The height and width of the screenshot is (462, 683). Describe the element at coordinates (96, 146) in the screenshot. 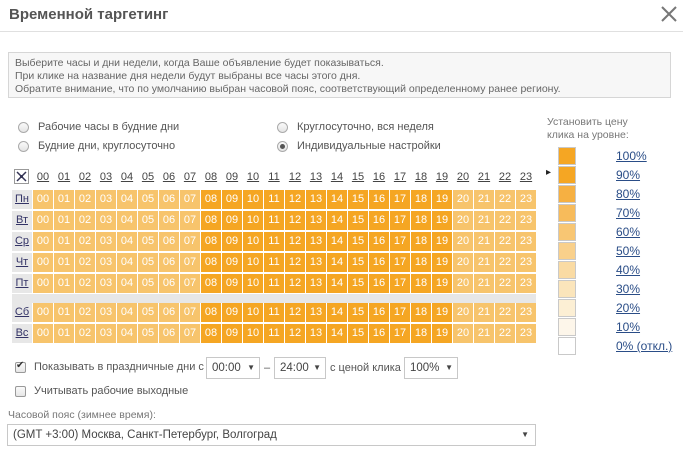

I see `preset-weekdays-allday: Будние дни, круглосуточно` at that location.